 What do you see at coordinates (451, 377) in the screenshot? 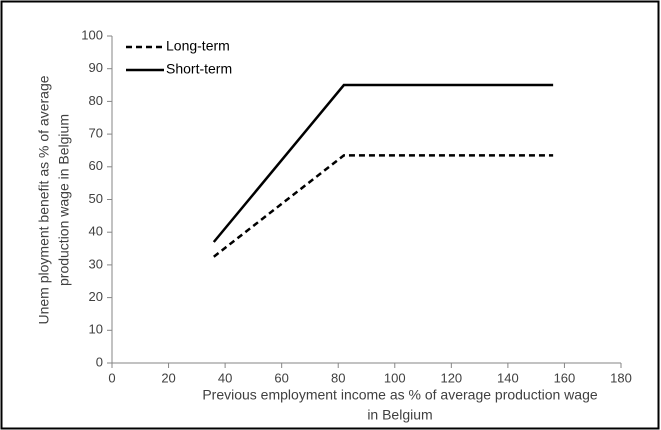
I see `x-tick-label: 120` at bounding box center [451, 377].